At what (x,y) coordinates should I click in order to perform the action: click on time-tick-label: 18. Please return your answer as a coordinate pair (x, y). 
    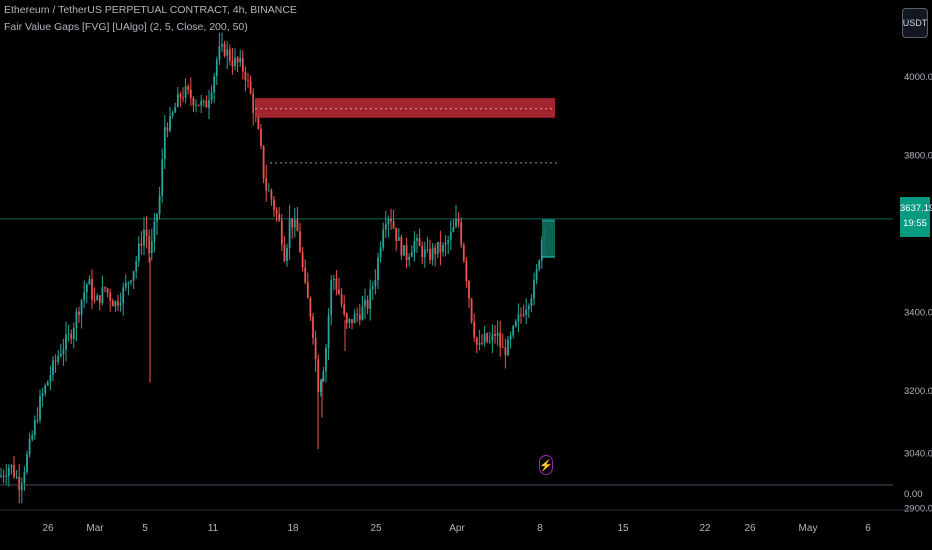
    Looking at the image, I should click on (293, 528).